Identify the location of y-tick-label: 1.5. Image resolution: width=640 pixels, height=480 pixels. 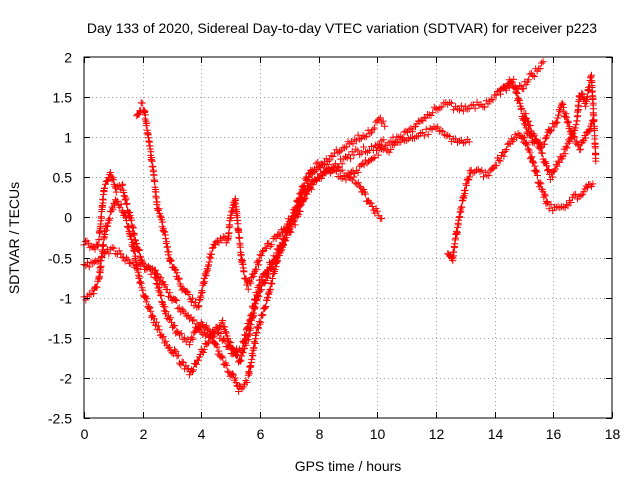
(63, 98).